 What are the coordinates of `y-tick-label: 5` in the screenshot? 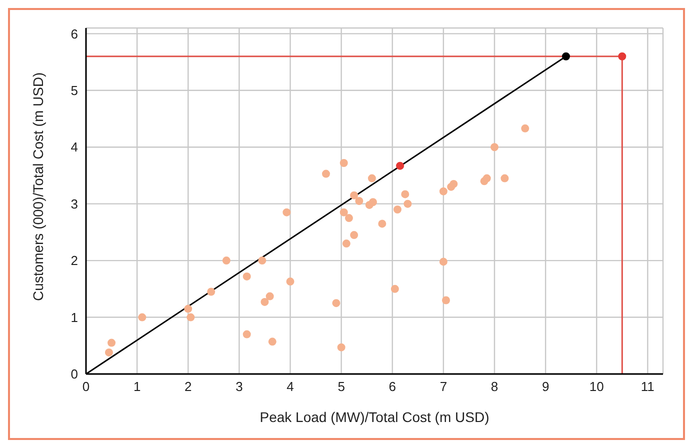 It's located at (74, 90).